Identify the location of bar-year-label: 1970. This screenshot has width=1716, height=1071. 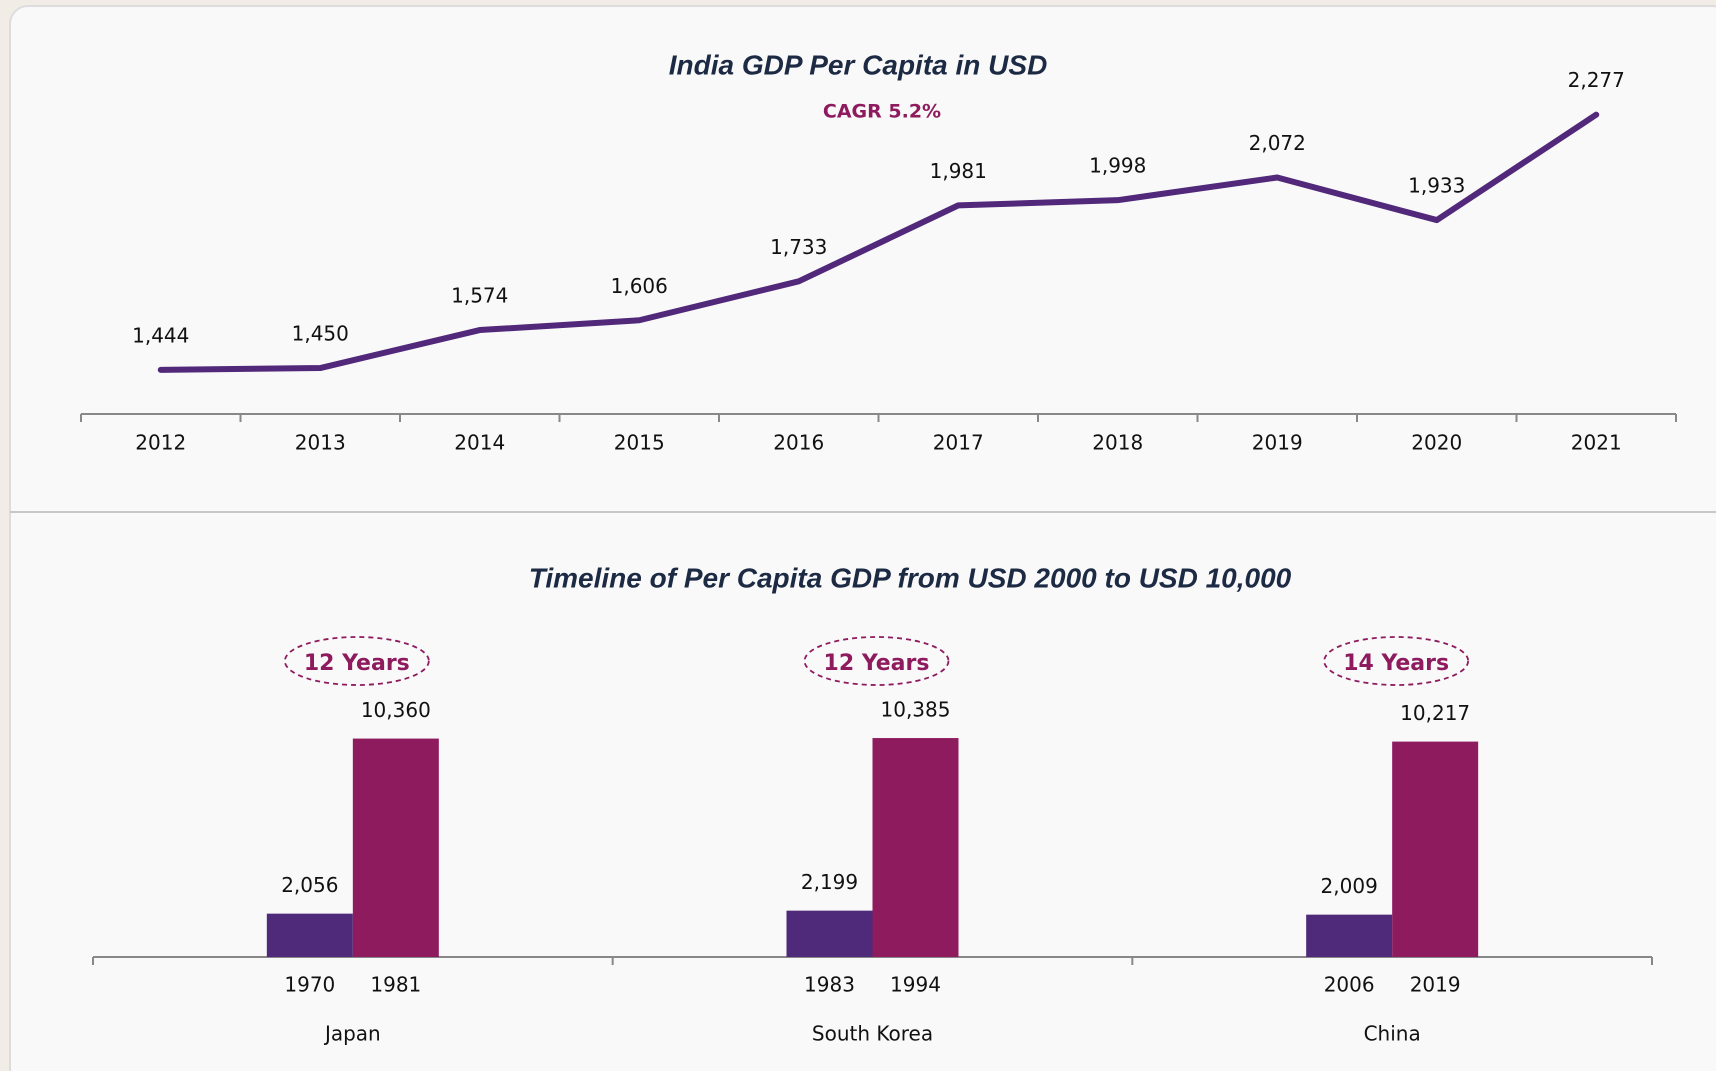
(309, 985).